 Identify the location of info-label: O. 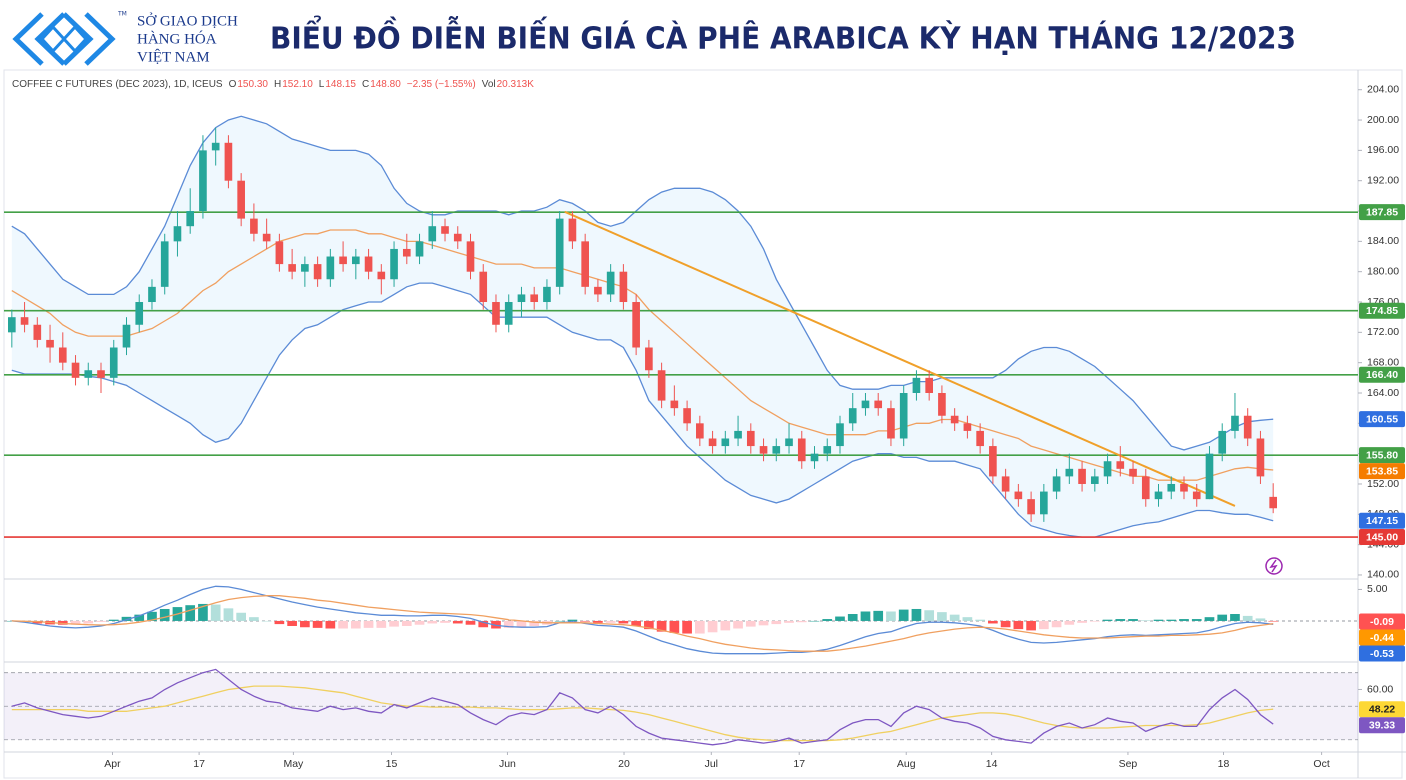
(233, 84).